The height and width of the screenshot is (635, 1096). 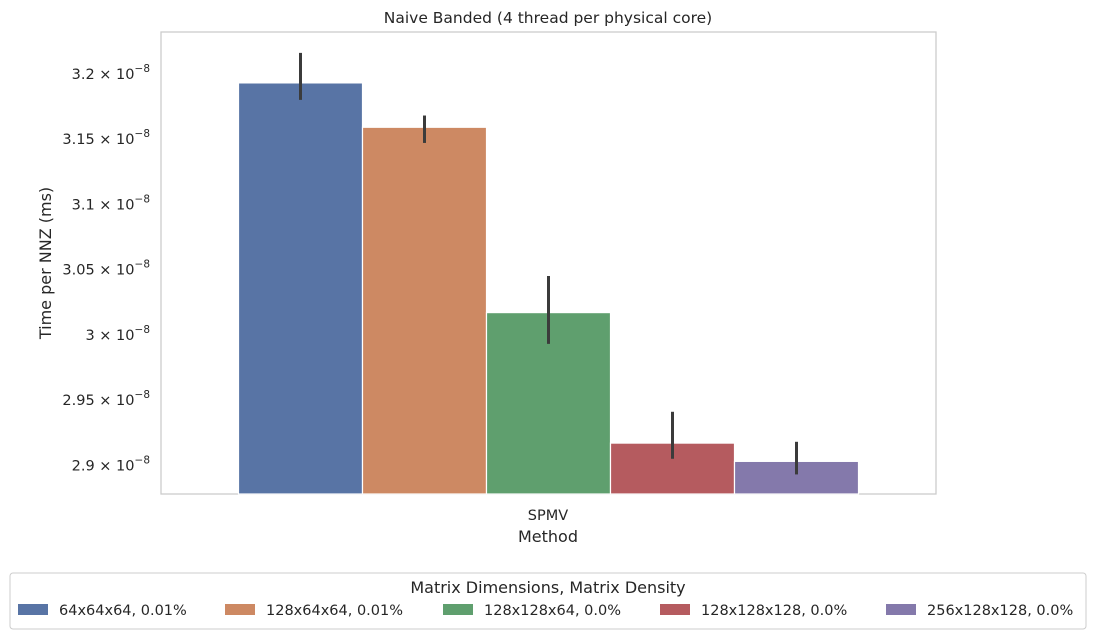 I want to click on y-tick-label-4: 3.05 × 10⁻⁸, so click(x=106, y=269).